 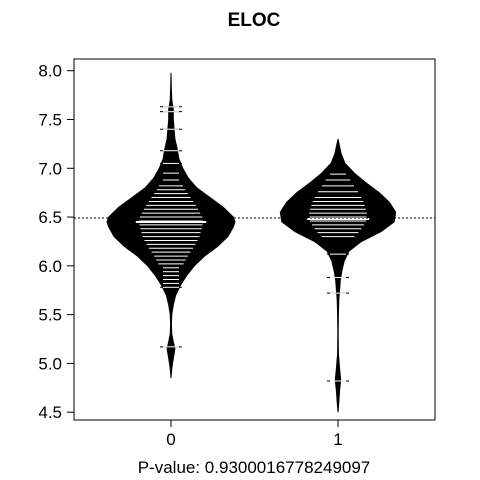 What do you see at coordinates (50, 71) in the screenshot?
I see `y-tick-label: 8.0` at bounding box center [50, 71].